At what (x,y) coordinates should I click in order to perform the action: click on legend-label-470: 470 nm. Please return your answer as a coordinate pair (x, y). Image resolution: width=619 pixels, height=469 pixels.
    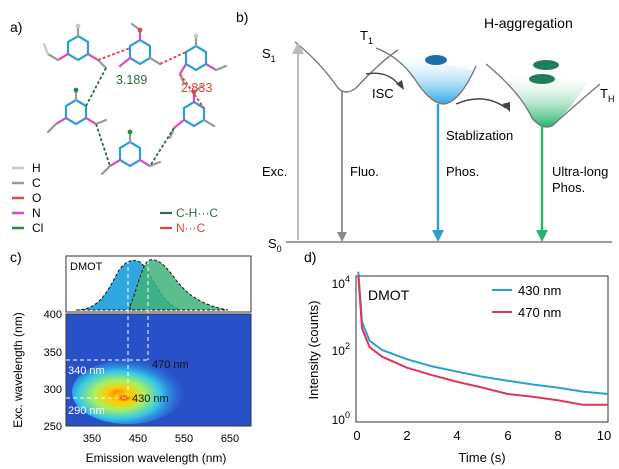
    Looking at the image, I should click on (539, 312).